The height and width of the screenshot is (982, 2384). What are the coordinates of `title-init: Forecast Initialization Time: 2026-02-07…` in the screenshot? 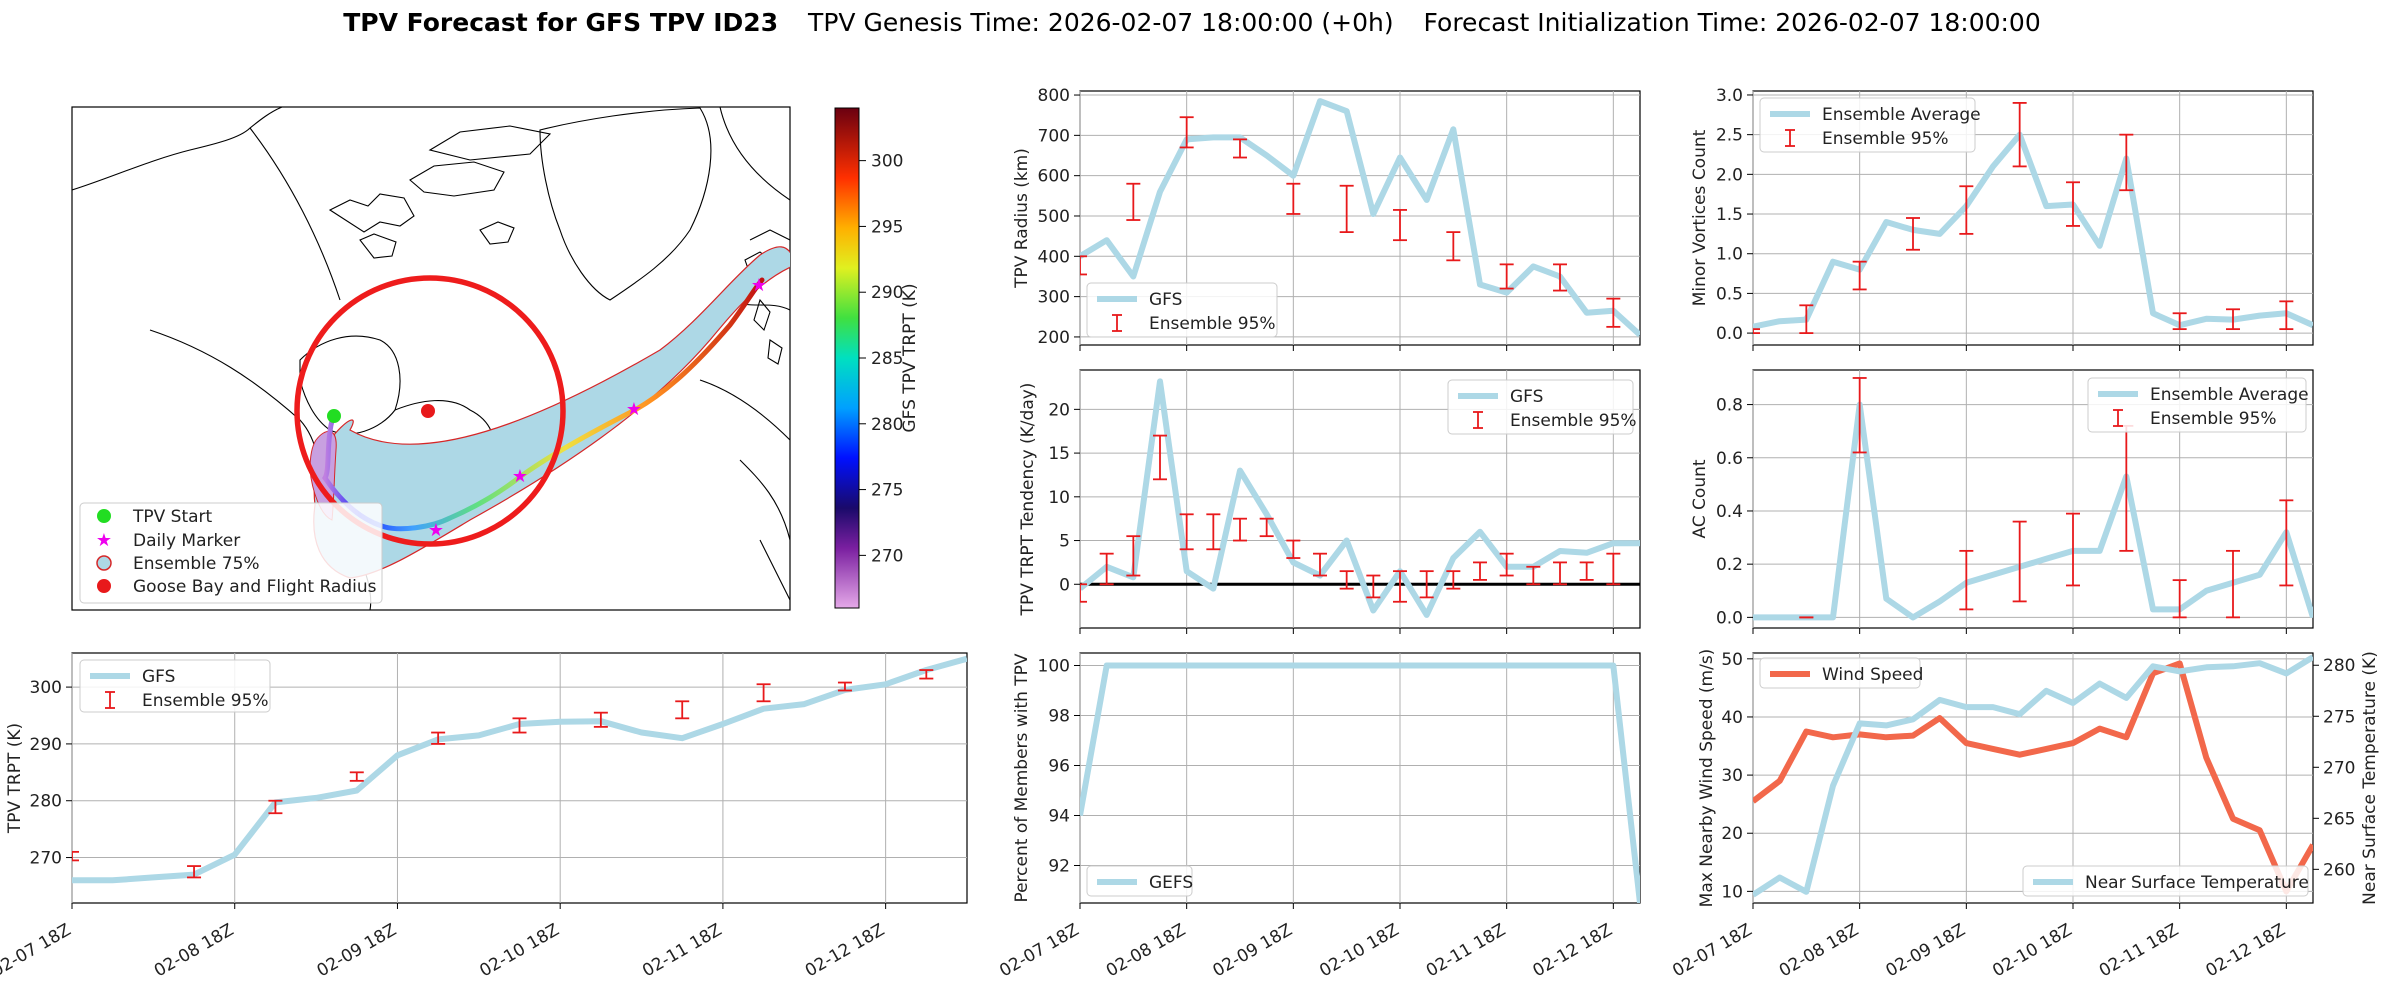 It's located at (1732, 22).